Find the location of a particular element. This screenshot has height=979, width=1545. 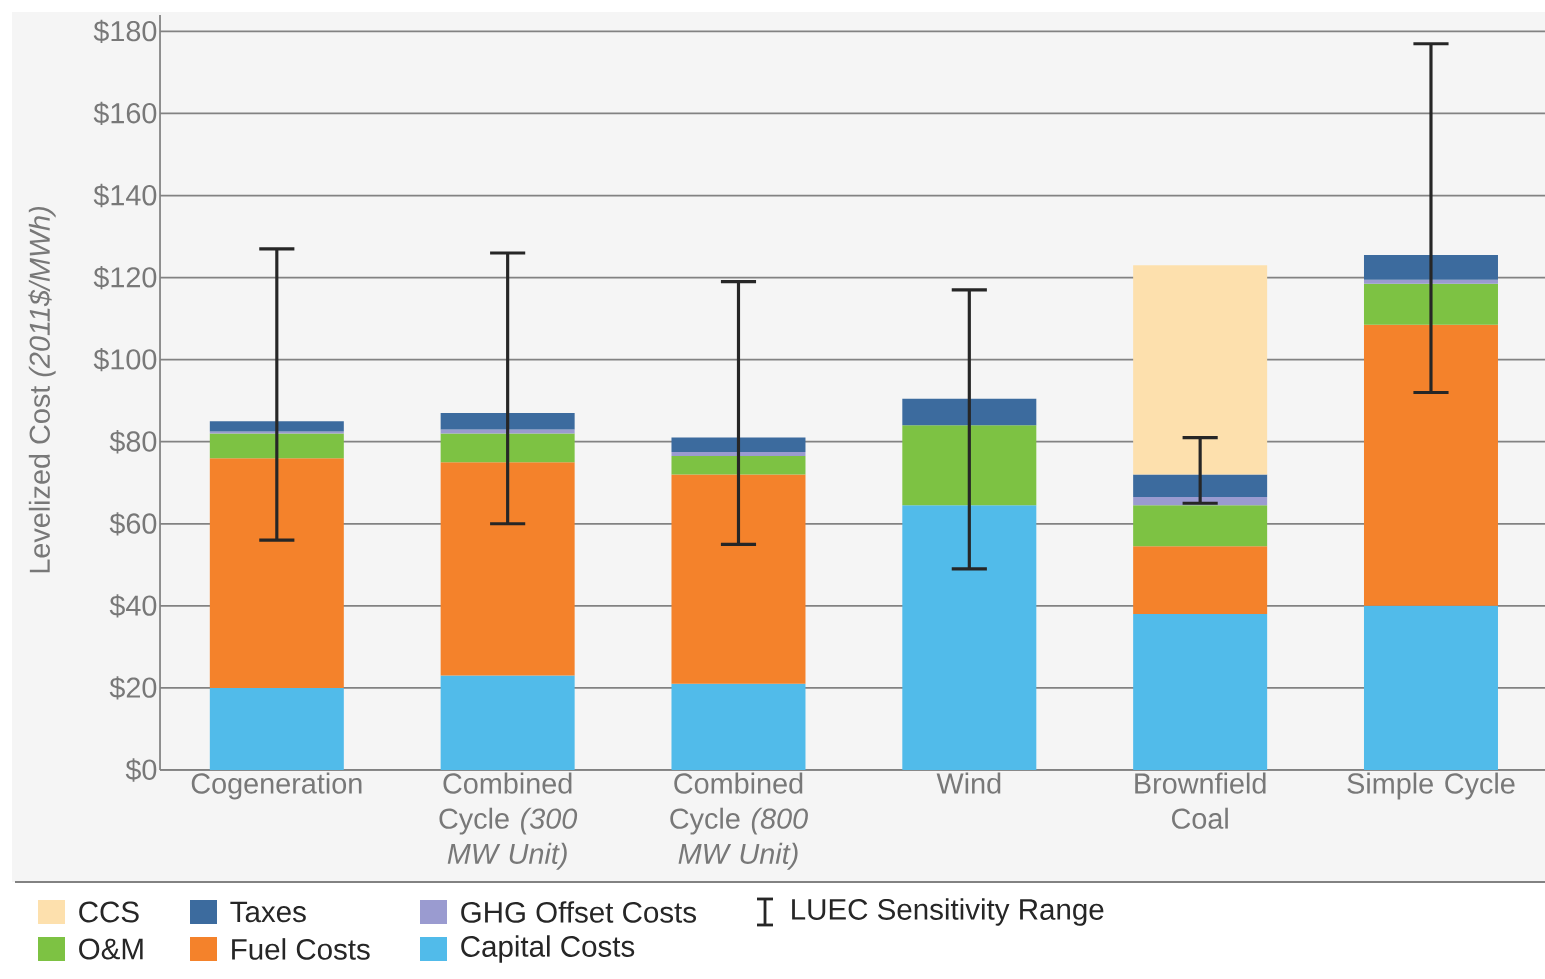

legend-label: O&M is located at coordinates (111, 949).